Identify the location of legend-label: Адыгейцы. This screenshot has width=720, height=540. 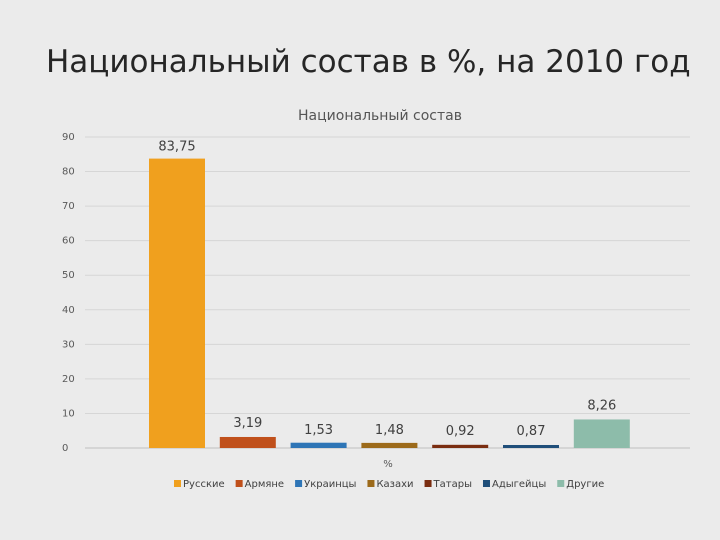
(519, 484).